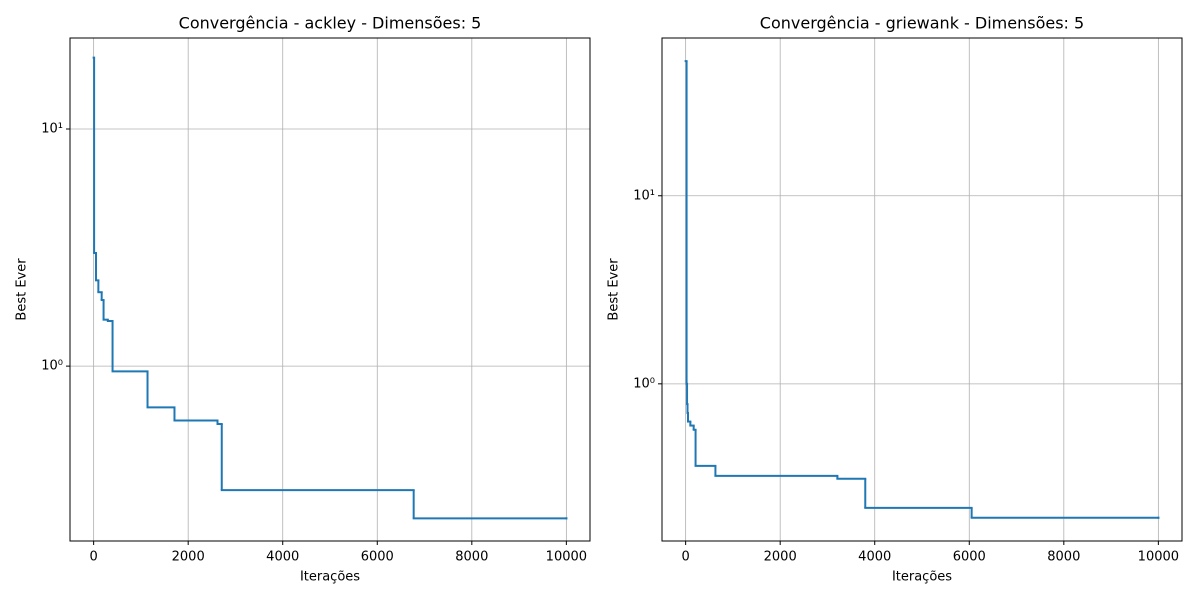 The height and width of the screenshot is (600, 1200). Describe the element at coordinates (330, 23) in the screenshot. I see `chart-title: Convergência - ackley - Dimensões: 5` at that location.